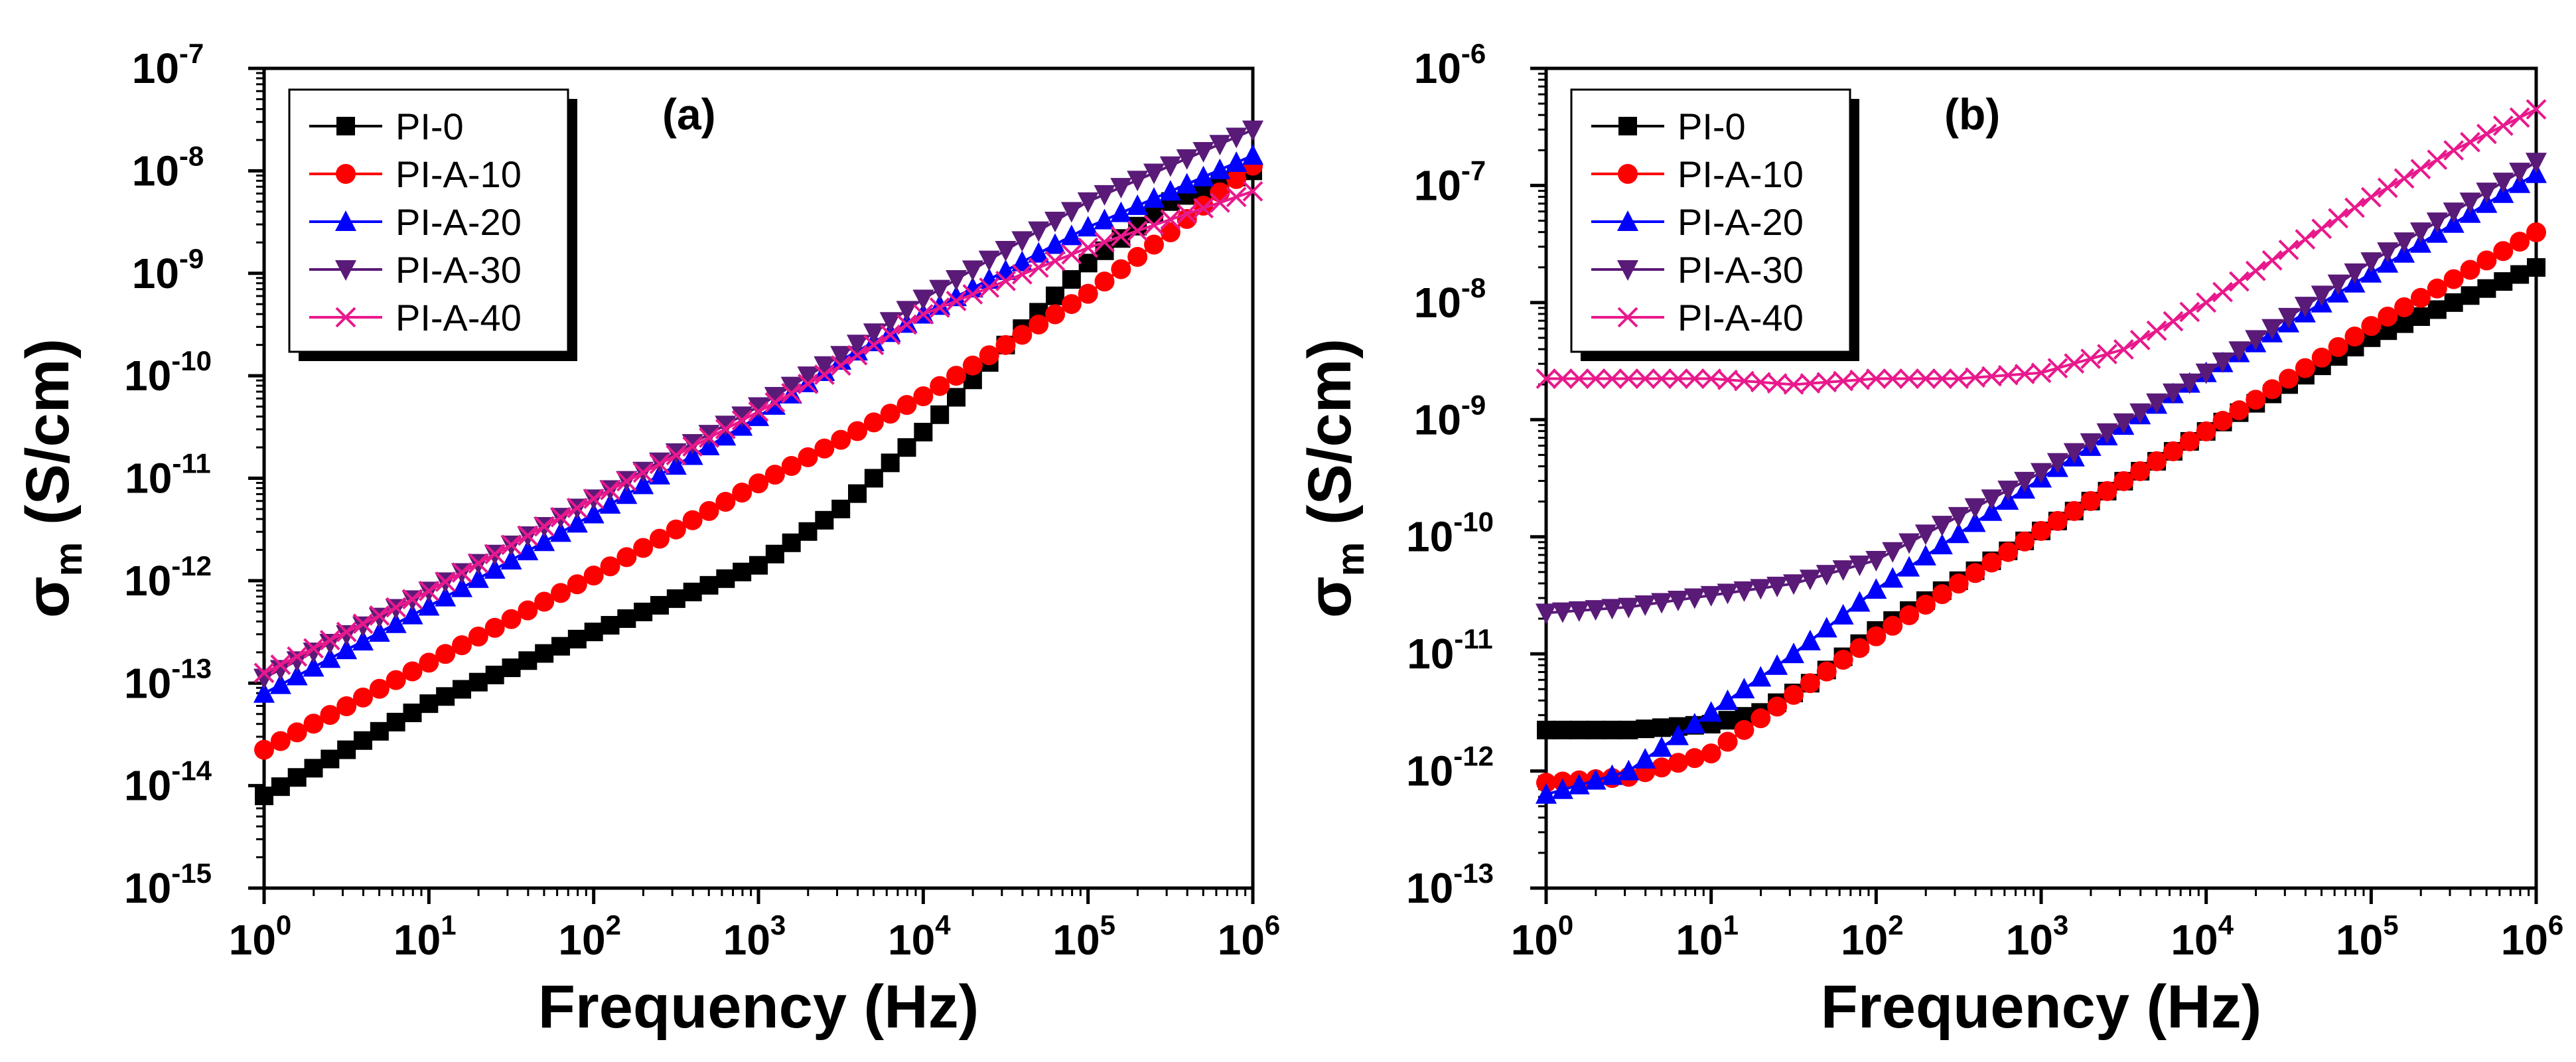 The image size is (2576, 1062). Describe the element at coordinates (1250, 936) in the screenshot. I see `x-tick-label: 10⁶` at that location.